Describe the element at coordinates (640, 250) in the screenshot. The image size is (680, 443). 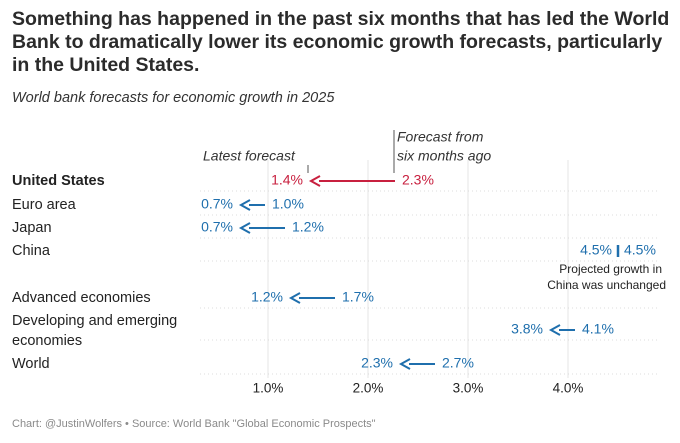
I see `prior-value-label: 4.5%` at that location.